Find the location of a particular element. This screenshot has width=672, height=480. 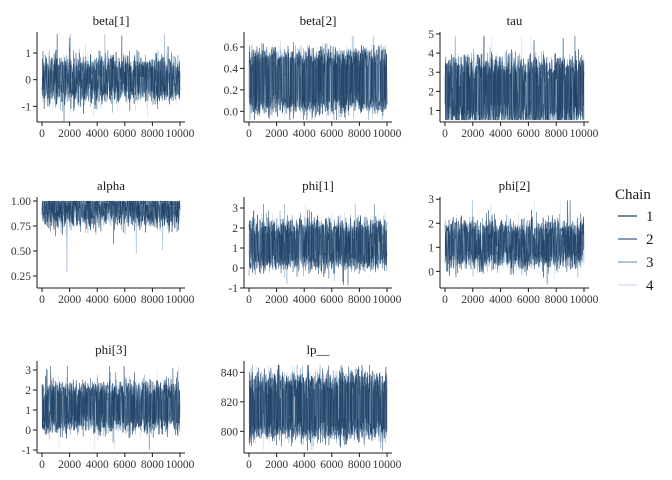

panel-title: beta[1] is located at coordinates (111, 20).